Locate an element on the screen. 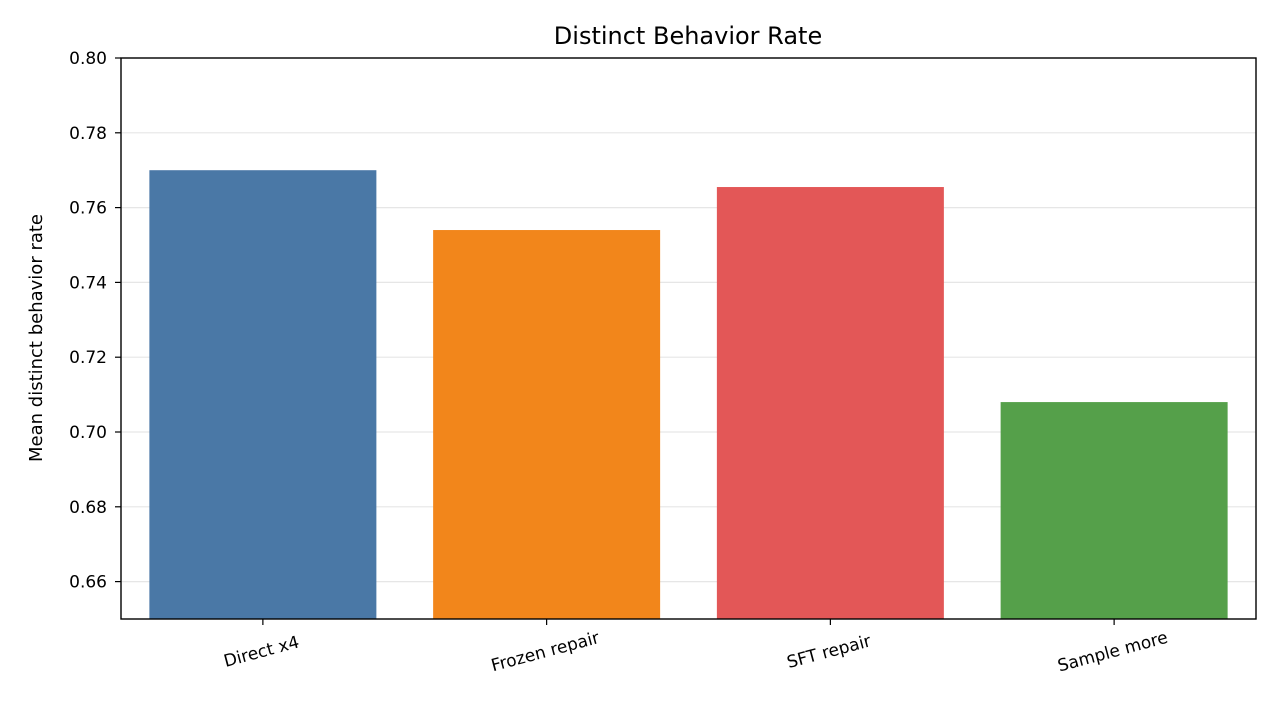 The width and height of the screenshot is (1280, 724). x-tick-label: Frozen repair is located at coordinates (545, 652).